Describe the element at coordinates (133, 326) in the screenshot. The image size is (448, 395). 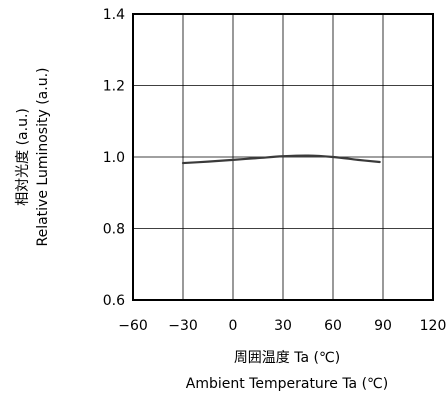
I see `x-tick-label: −60` at that location.